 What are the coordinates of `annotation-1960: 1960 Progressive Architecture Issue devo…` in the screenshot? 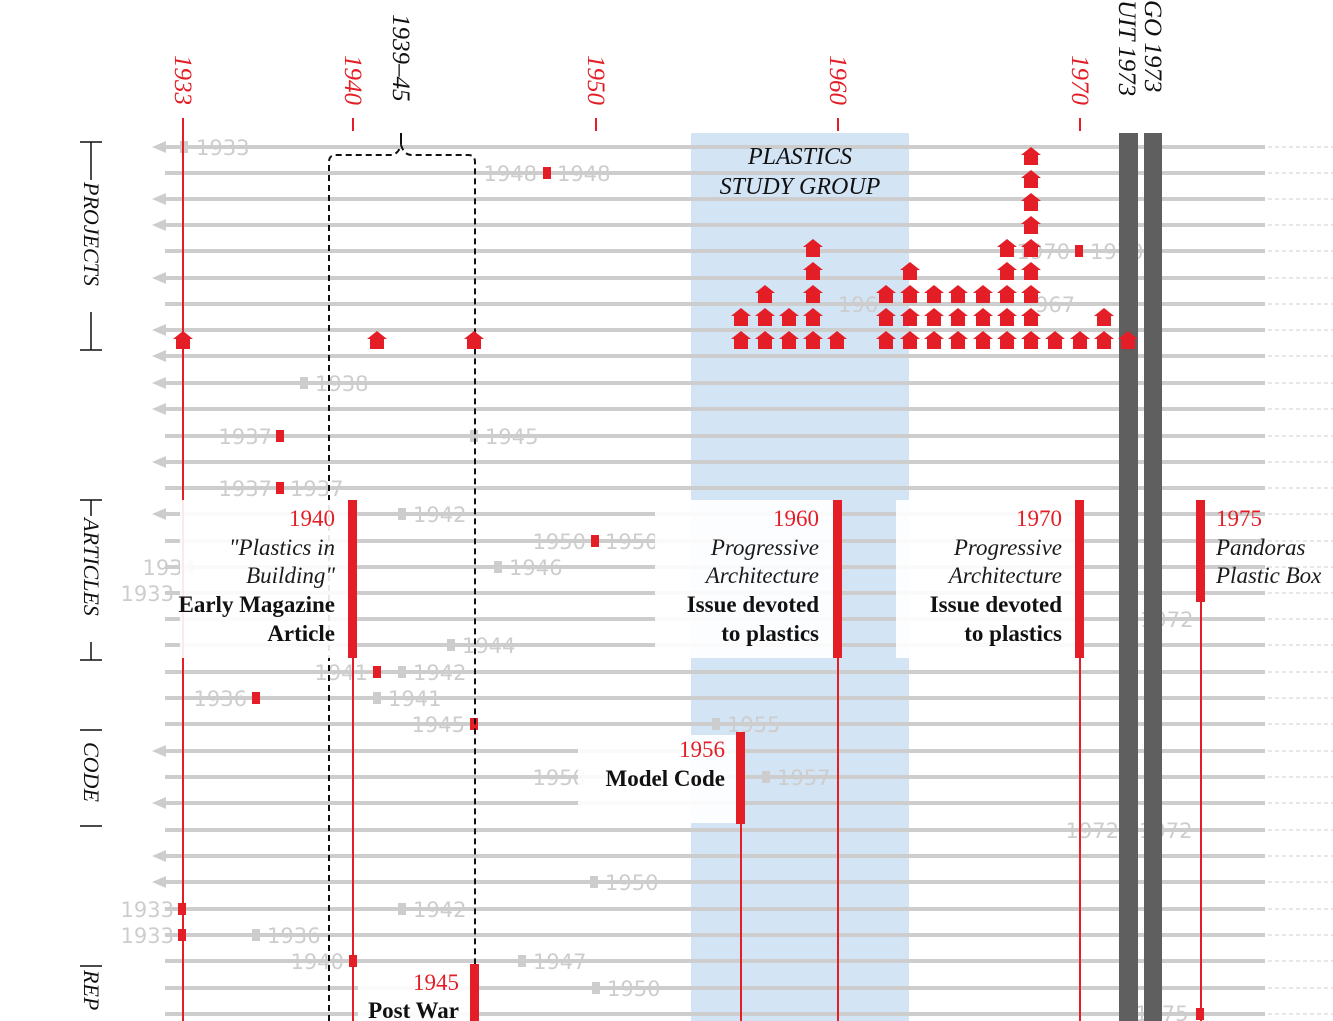 It's located at (753, 576).